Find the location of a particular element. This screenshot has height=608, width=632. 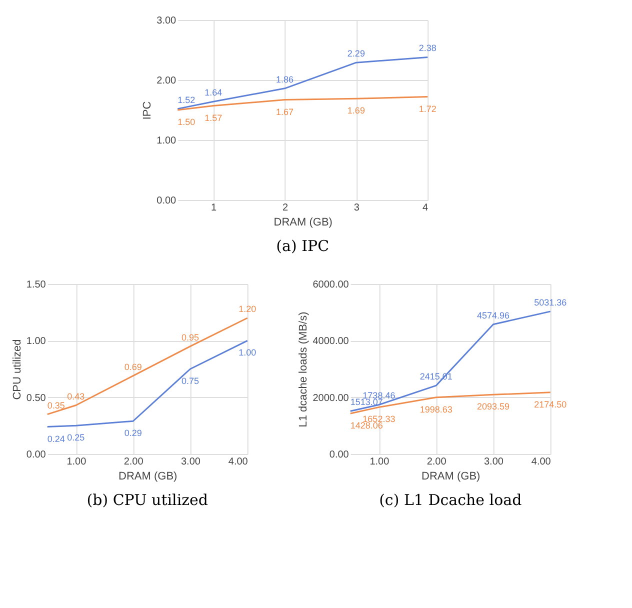

x-tick-label: 3 is located at coordinates (357, 208).